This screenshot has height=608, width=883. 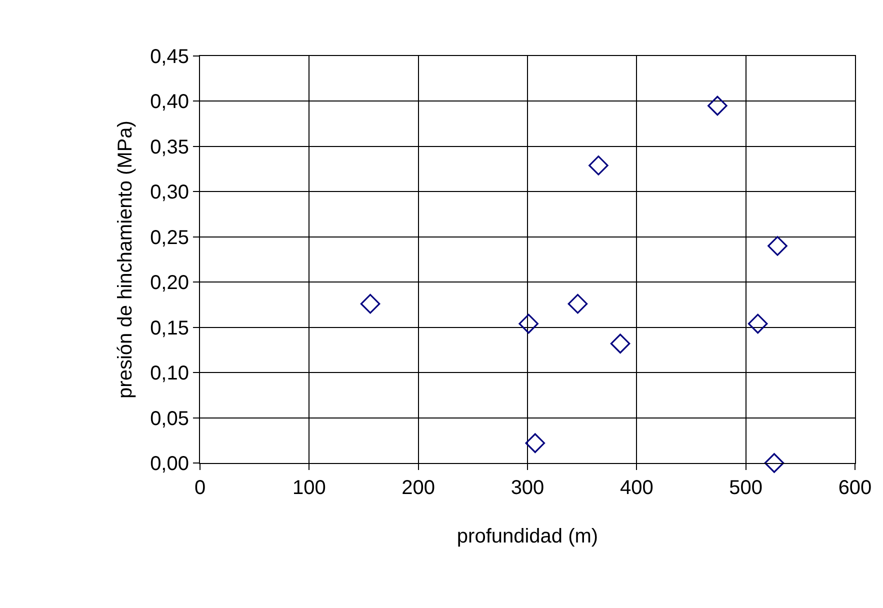 What do you see at coordinates (637, 488) in the screenshot?
I see `x-tick-label: 400` at bounding box center [637, 488].